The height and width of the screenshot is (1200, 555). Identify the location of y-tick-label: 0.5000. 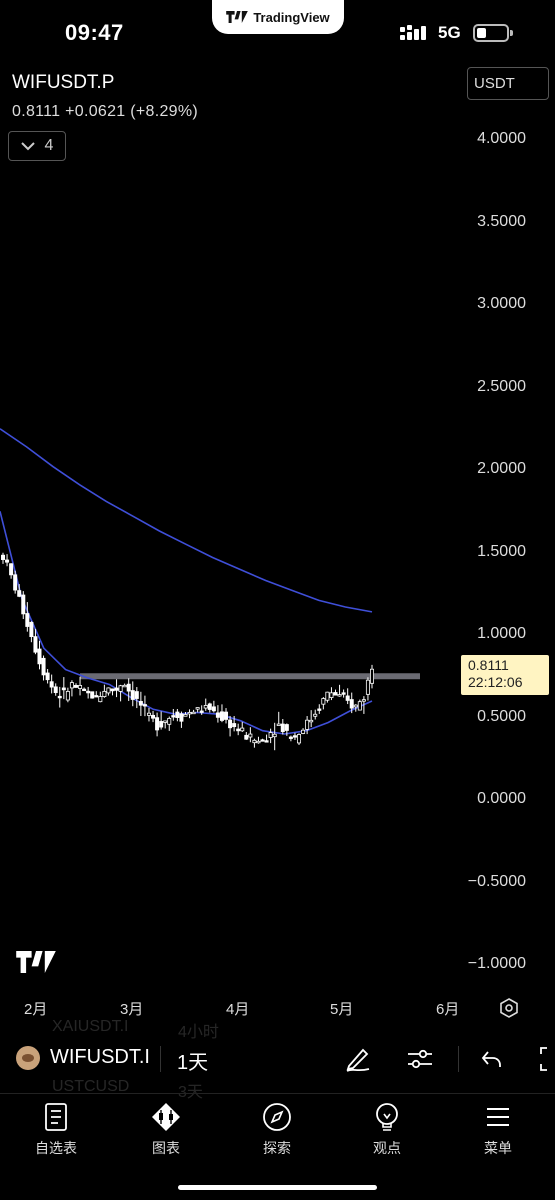
(501, 716).